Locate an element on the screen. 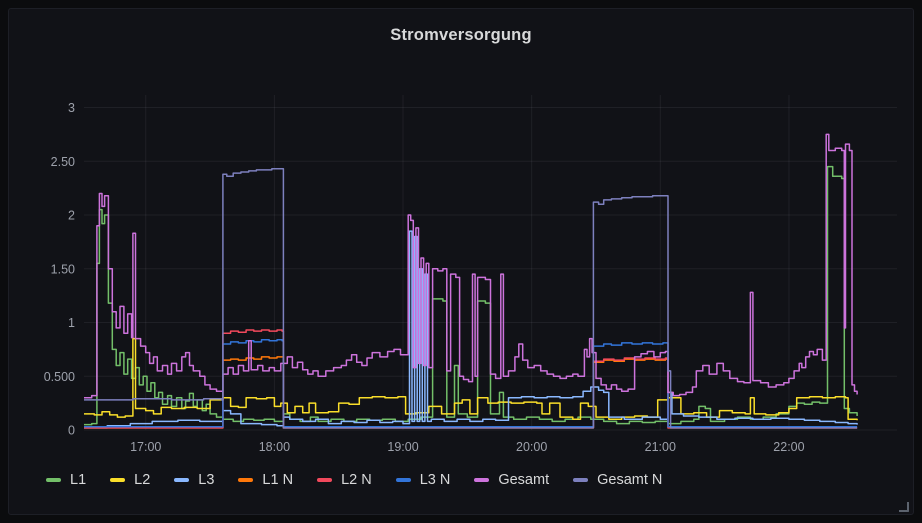  legend-label: L1 is located at coordinates (78, 480).